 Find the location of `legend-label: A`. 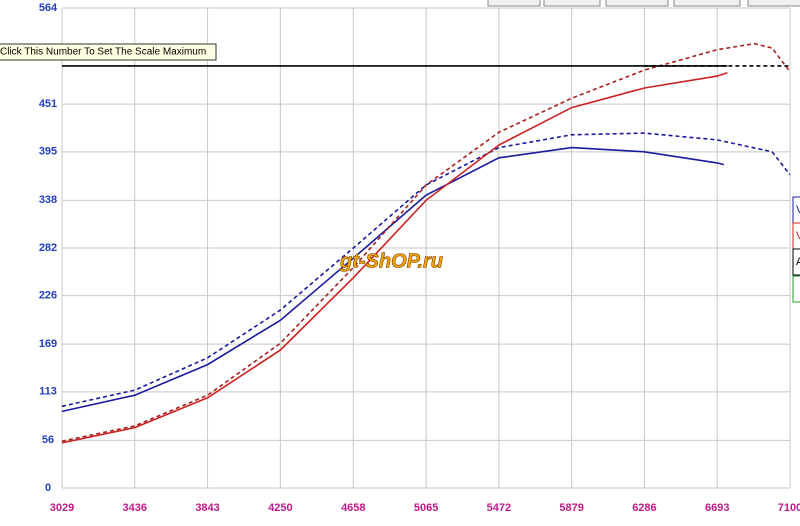

legend-label: A is located at coordinates (798, 262).